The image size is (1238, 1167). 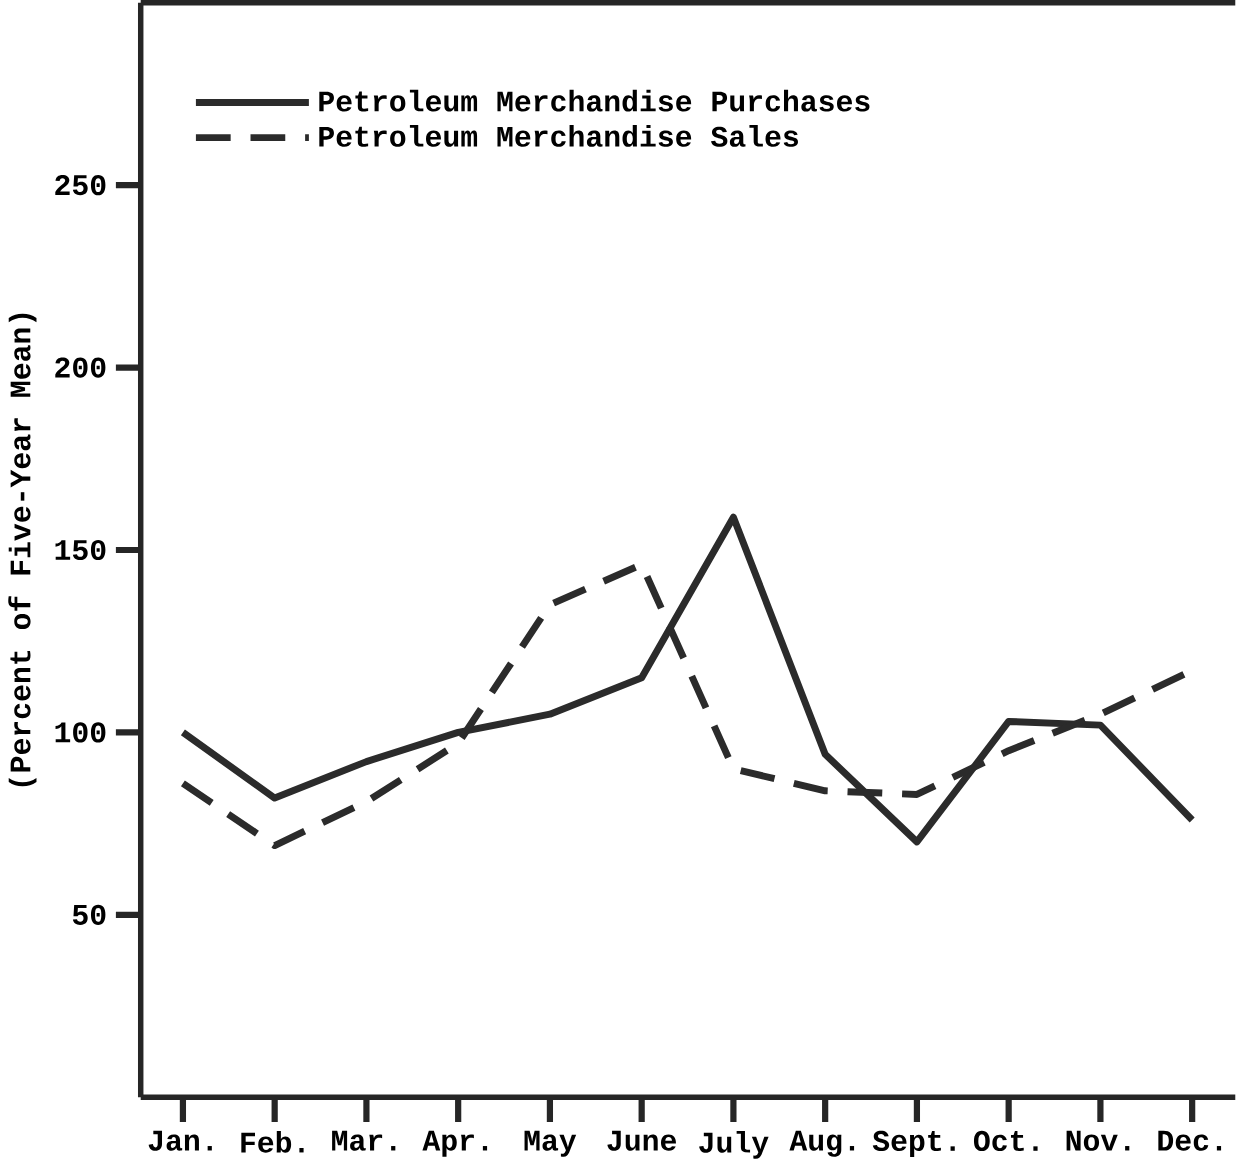 What do you see at coordinates (913, 1144) in the screenshot?
I see `x-tick-label: Sept.` at bounding box center [913, 1144].